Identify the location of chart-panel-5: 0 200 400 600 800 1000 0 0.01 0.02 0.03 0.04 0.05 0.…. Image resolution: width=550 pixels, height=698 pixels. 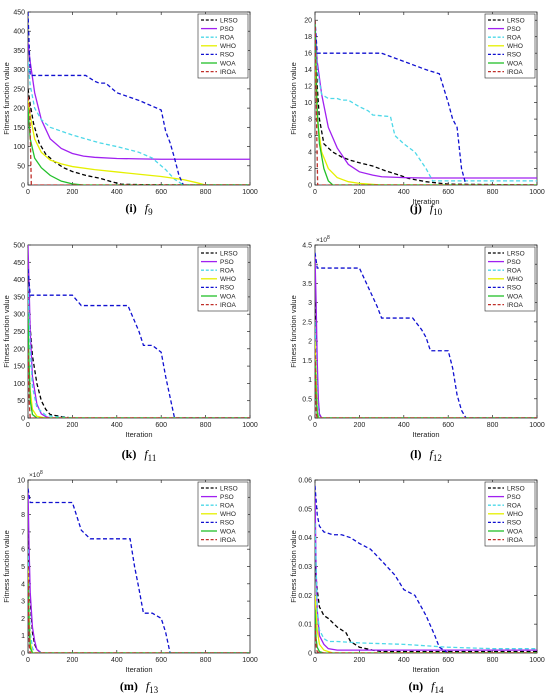
(417, 587).